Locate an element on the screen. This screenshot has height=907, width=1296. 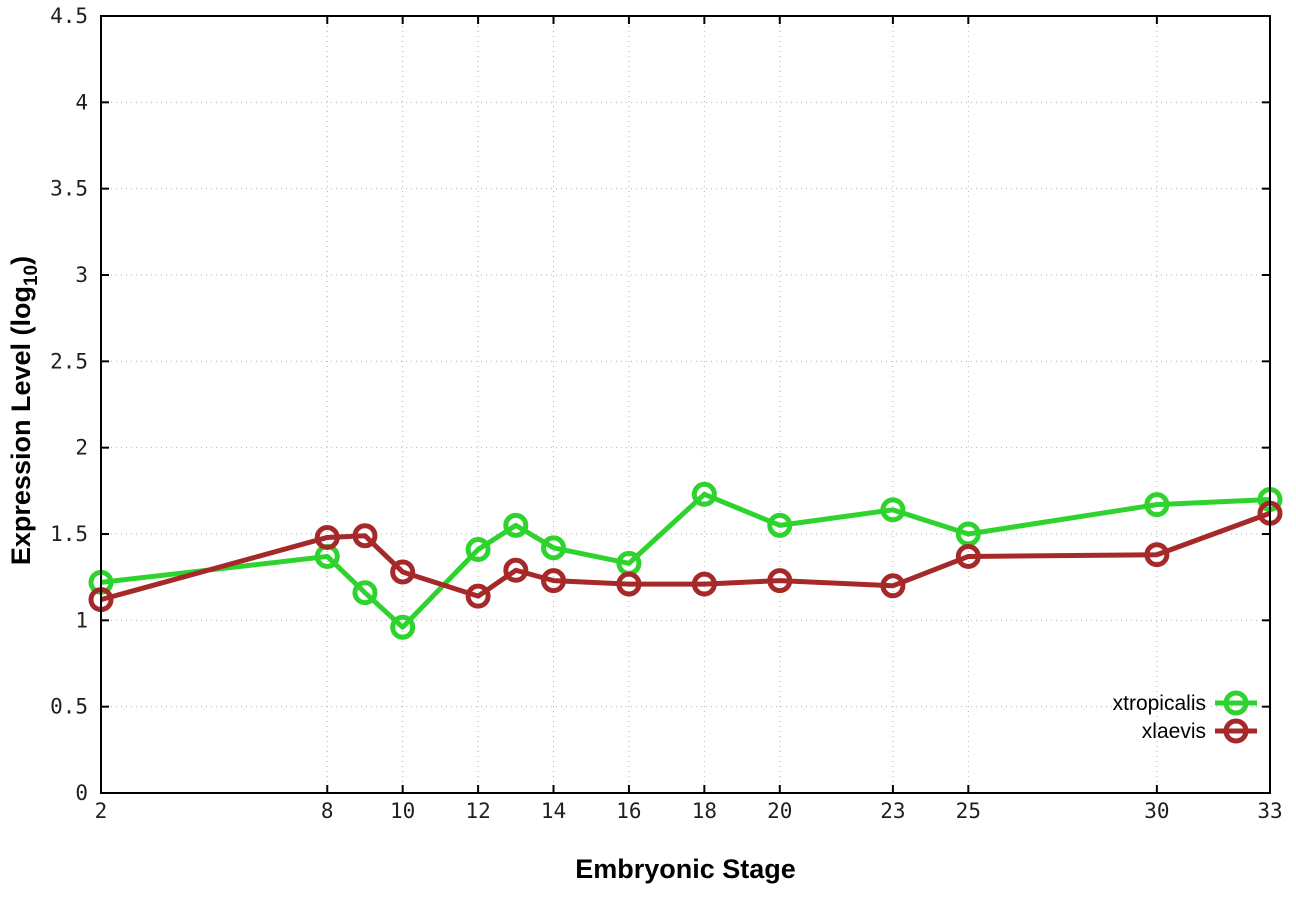
x-axis-title: Embryonic Stage is located at coordinates (685, 869).